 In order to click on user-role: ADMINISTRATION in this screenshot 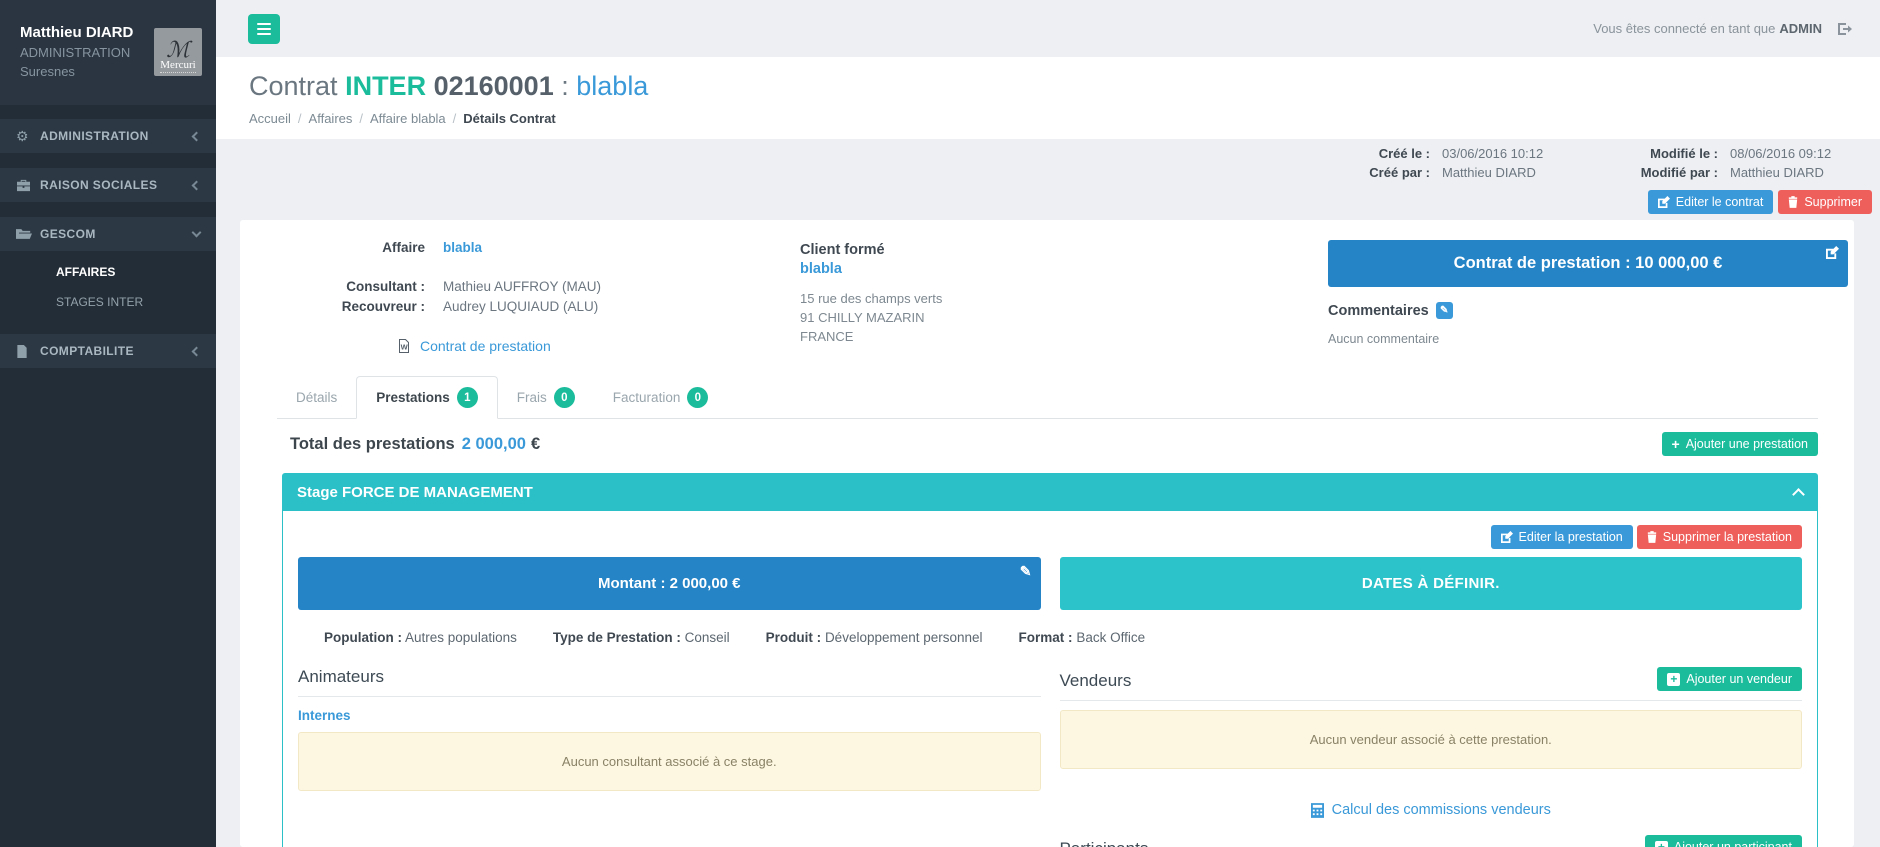, I will do `click(75, 52)`.